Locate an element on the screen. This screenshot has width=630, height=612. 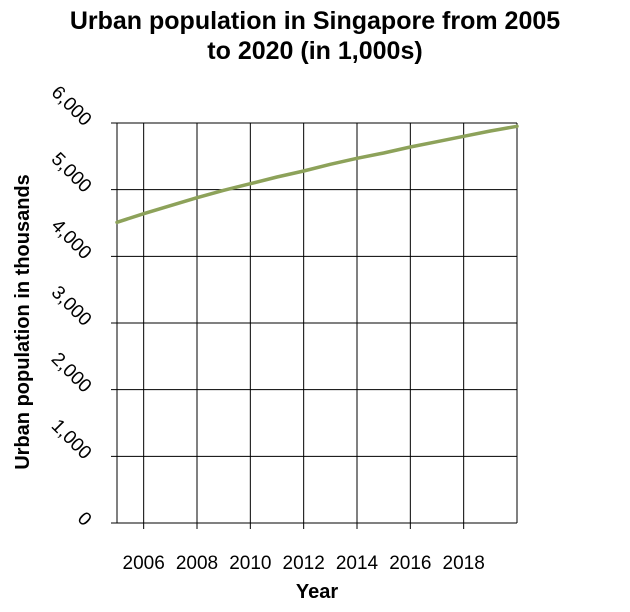
x-tick-label: 2016 is located at coordinates (410, 563).